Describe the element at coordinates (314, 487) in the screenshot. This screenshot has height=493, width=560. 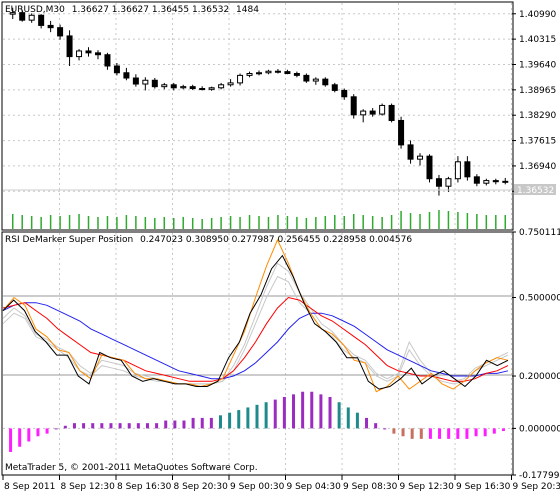
I see `time-tick-label: 9 Sep 04:30` at that location.